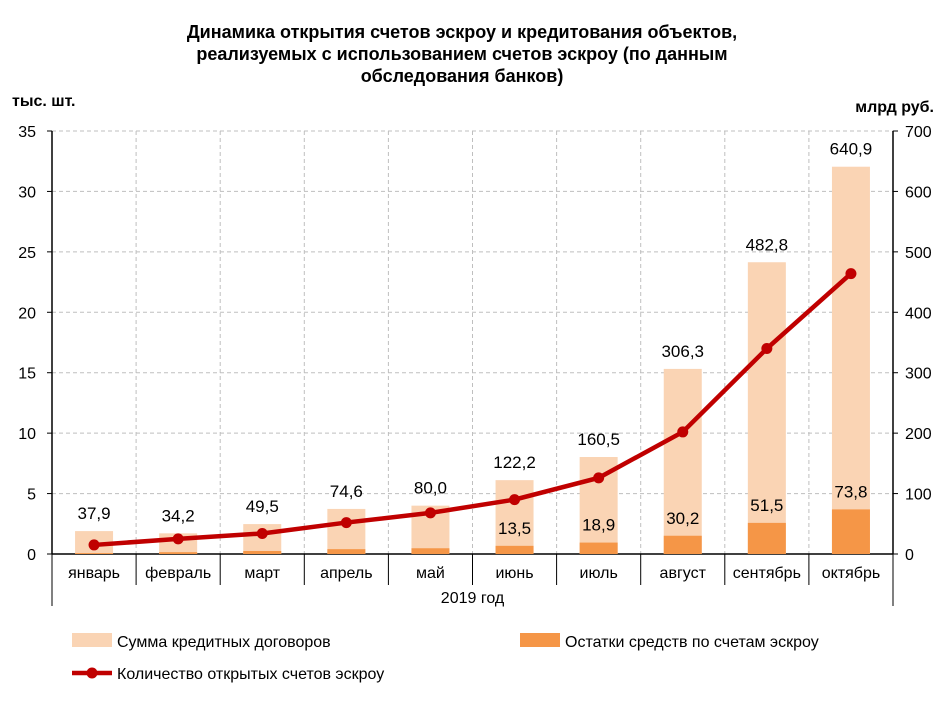  What do you see at coordinates (178, 515) in the screenshot?
I see `data-label-credit-sum: 34,2` at bounding box center [178, 515].